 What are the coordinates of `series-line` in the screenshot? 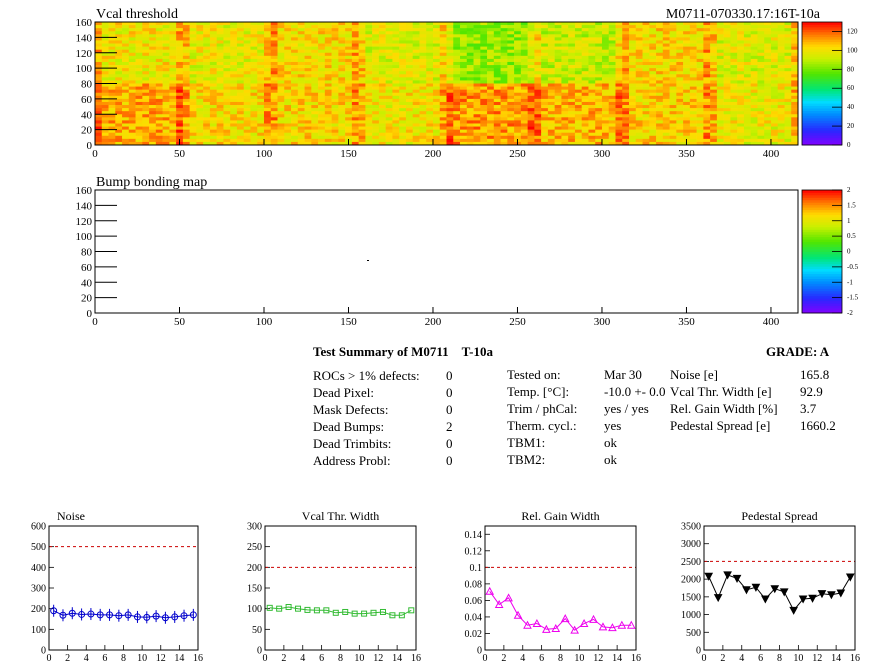 It's located at (340, 611).